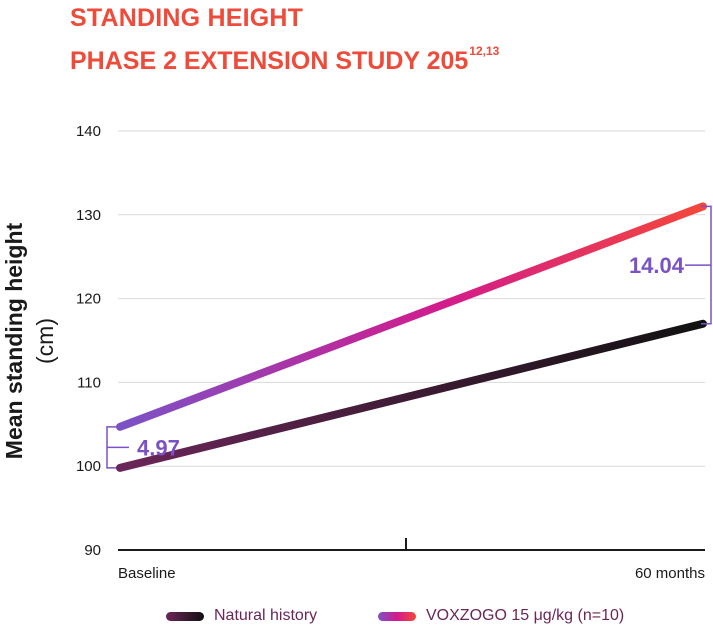  What do you see at coordinates (92, 550) in the screenshot?
I see `y-tick-label-90: 90` at bounding box center [92, 550].